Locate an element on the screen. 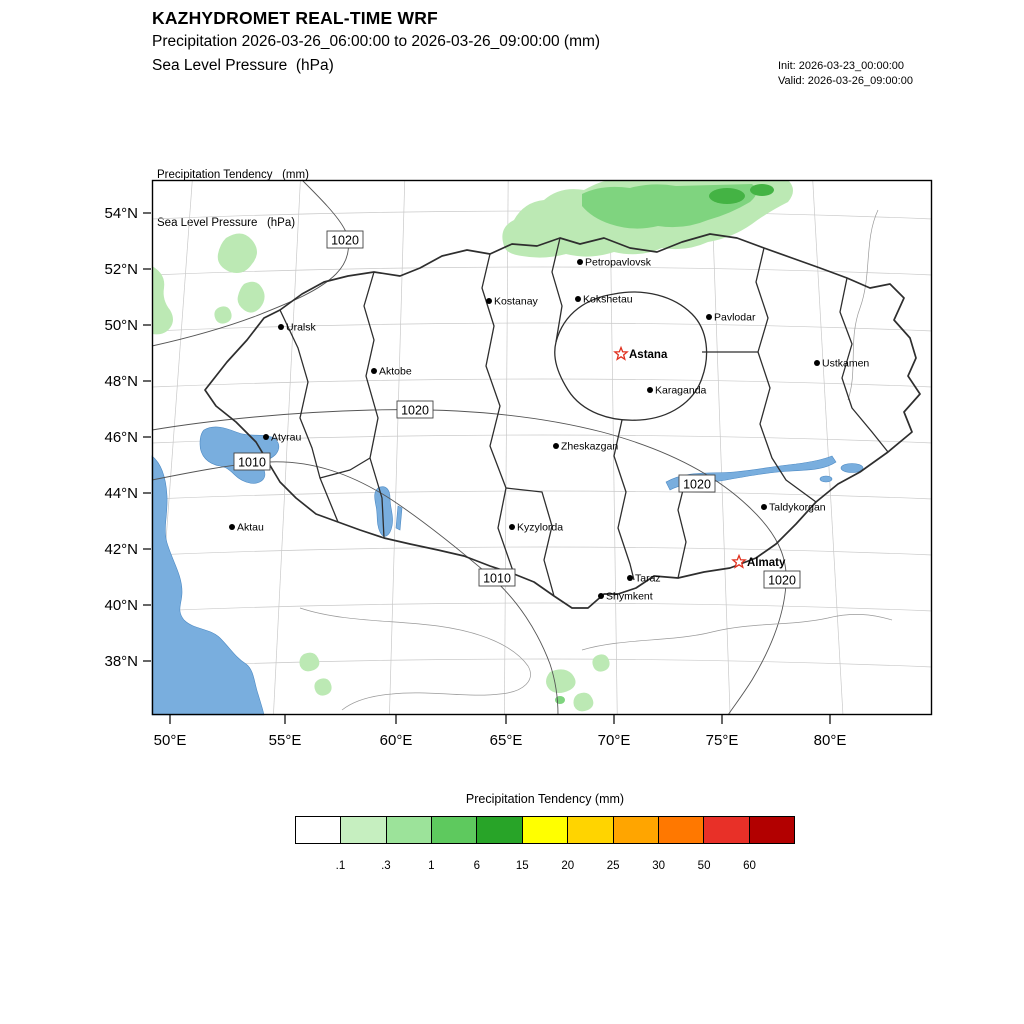 Image resolution: width=1024 pixels, height=1024 pixels. colorbar-tick-label: 6 is located at coordinates (477, 866).